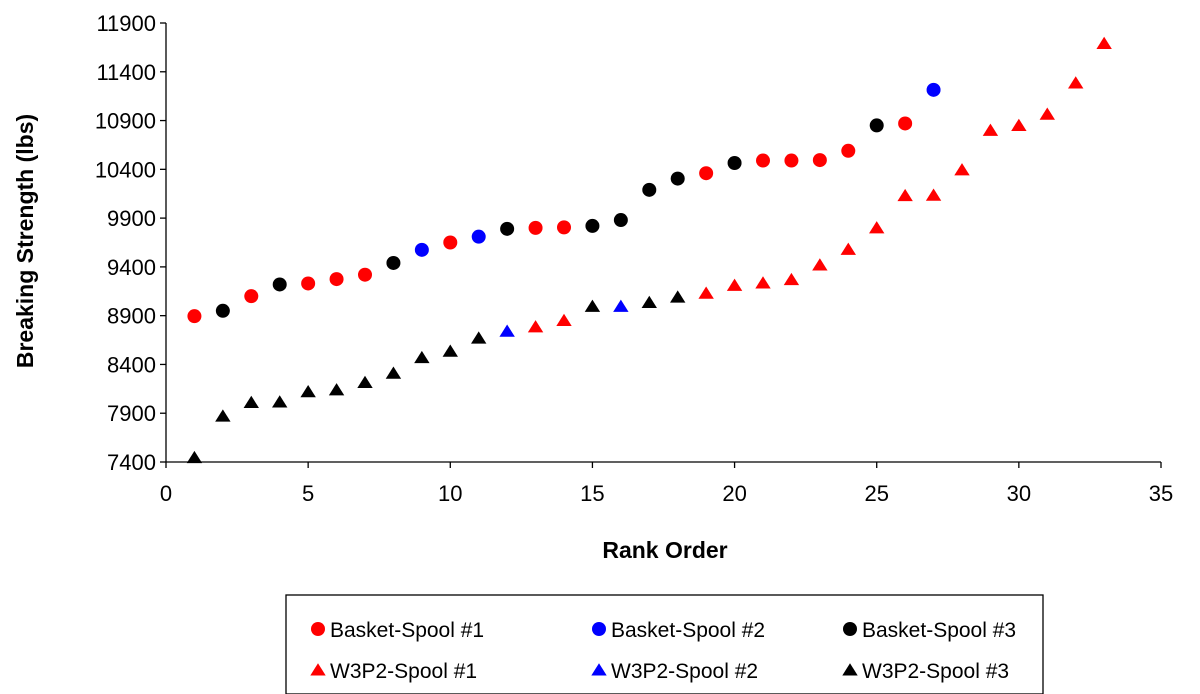 The image size is (1200, 694). What do you see at coordinates (131, 413) in the screenshot?
I see `y-tick-label: 7900` at bounding box center [131, 413].